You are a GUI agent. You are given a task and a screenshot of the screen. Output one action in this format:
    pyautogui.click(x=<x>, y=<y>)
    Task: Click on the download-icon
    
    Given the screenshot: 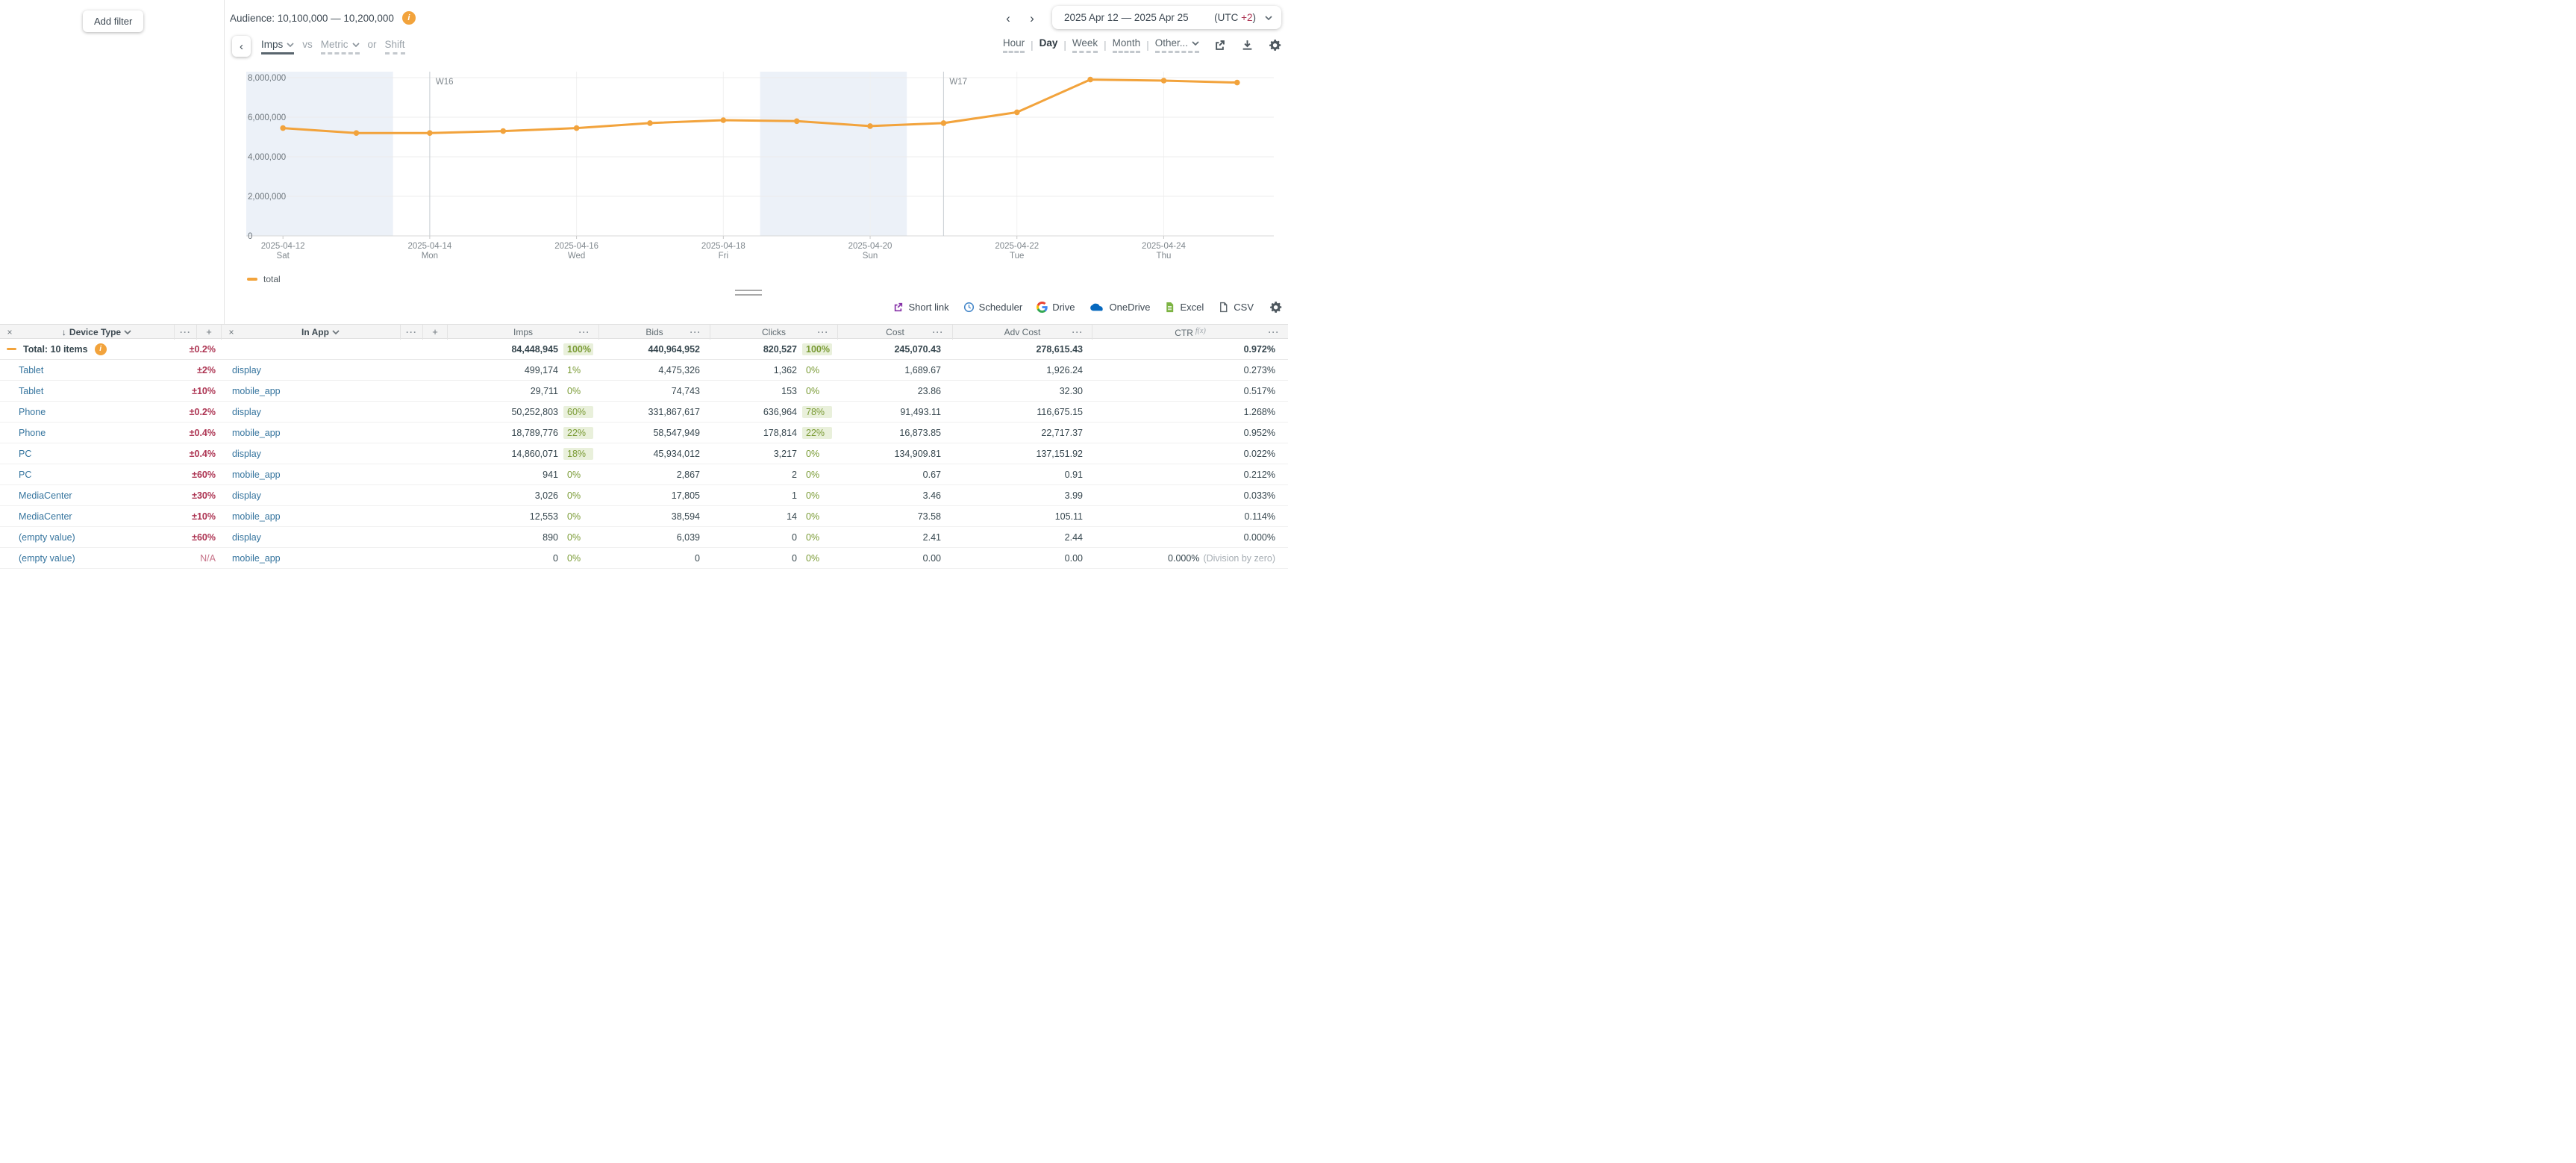 What is the action you would take?
    pyautogui.click(x=1246, y=45)
    